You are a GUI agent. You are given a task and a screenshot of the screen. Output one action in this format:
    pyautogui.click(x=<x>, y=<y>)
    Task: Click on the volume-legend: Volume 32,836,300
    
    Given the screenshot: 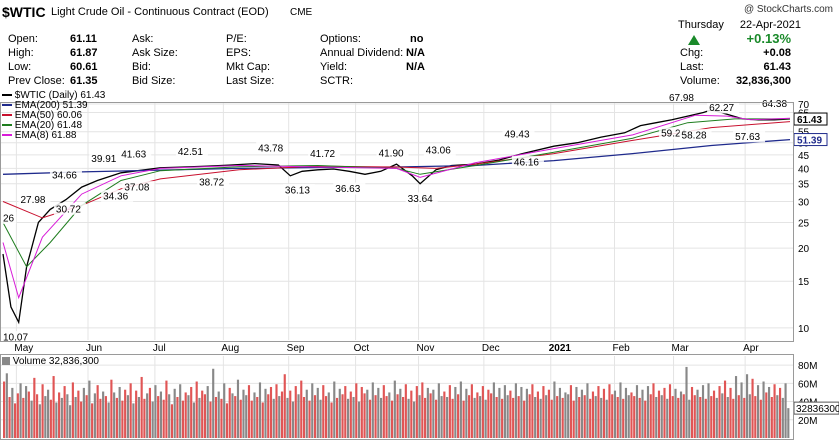 What is the action you would take?
    pyautogui.click(x=50, y=361)
    